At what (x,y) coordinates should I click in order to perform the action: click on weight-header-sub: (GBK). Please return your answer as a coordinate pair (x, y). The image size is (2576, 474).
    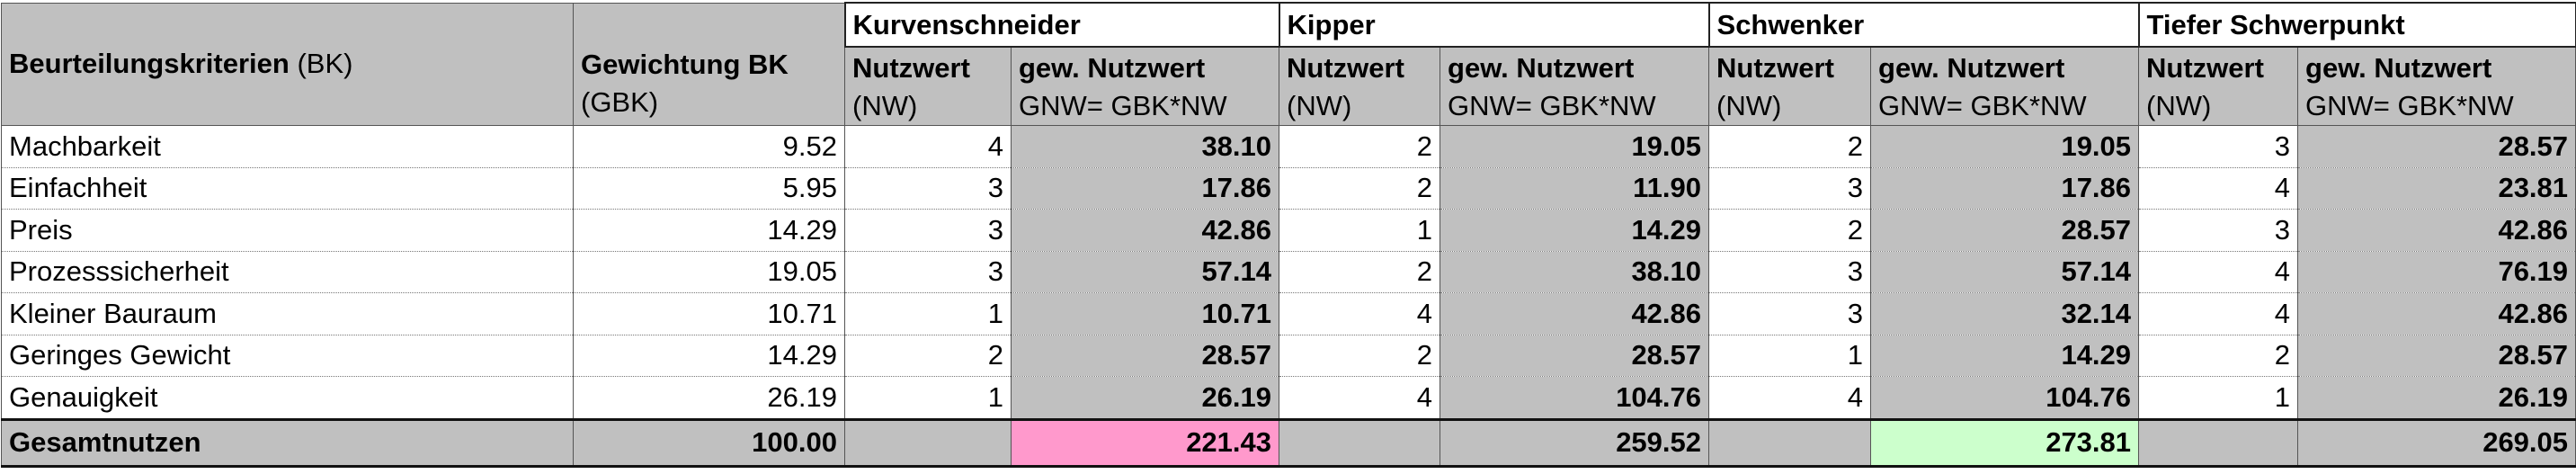
    Looking at the image, I should click on (620, 102).